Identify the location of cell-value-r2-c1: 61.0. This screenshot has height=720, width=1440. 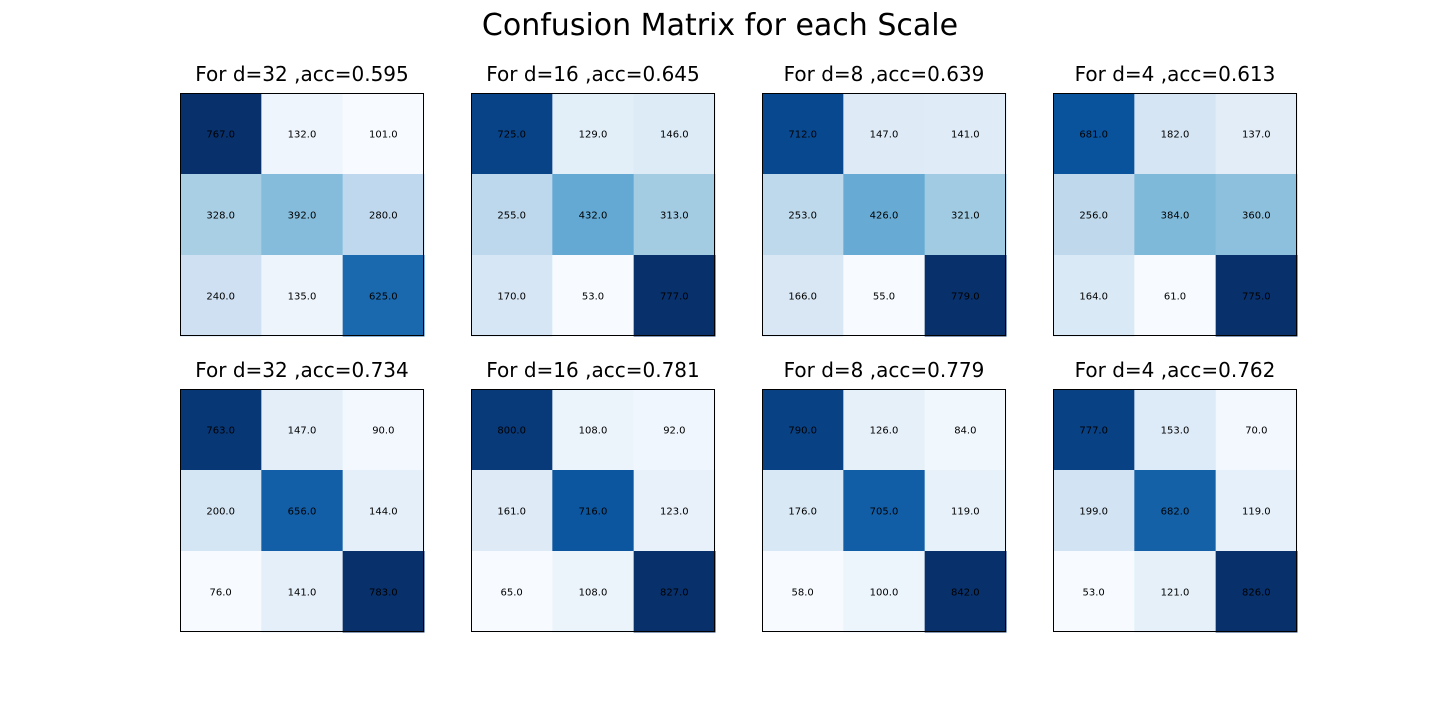
(1175, 297).